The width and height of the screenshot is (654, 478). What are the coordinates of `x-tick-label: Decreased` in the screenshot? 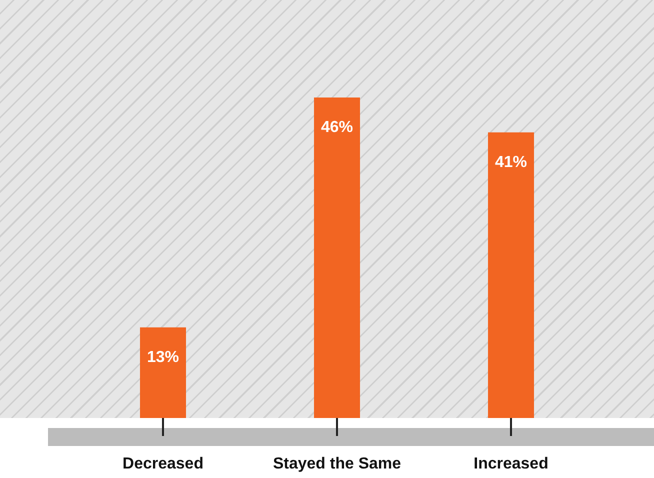 It's located at (163, 464).